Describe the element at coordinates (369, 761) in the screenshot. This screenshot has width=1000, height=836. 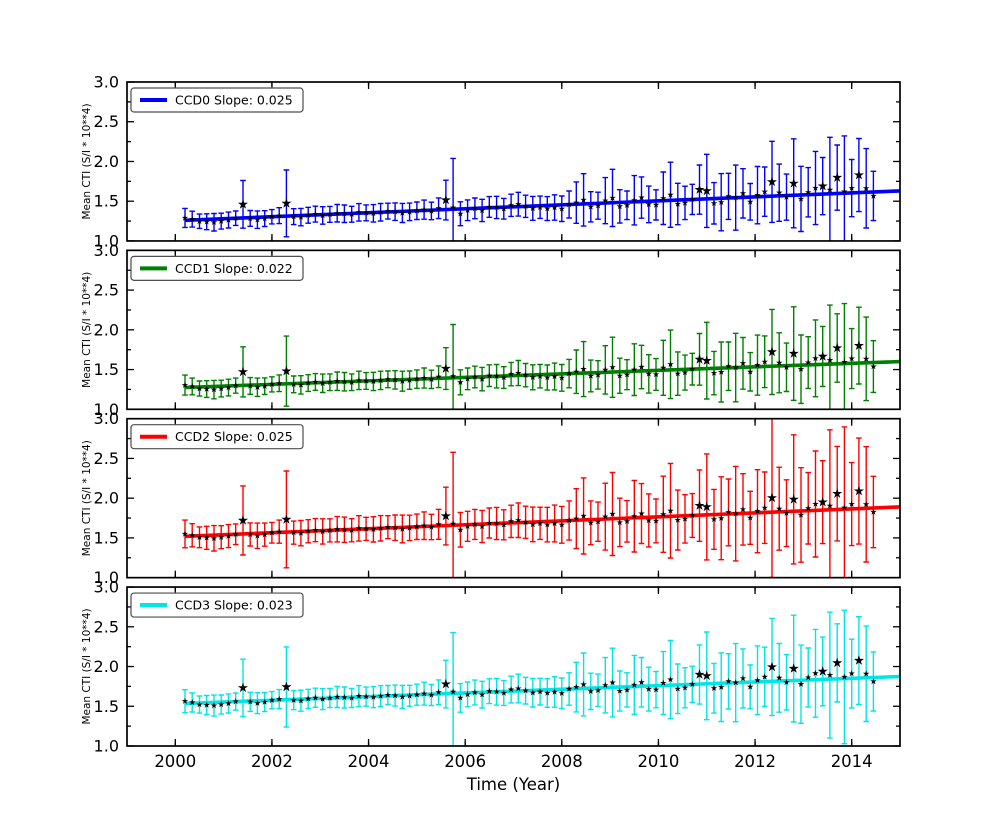
I see `x-tick-label: 2004` at that location.